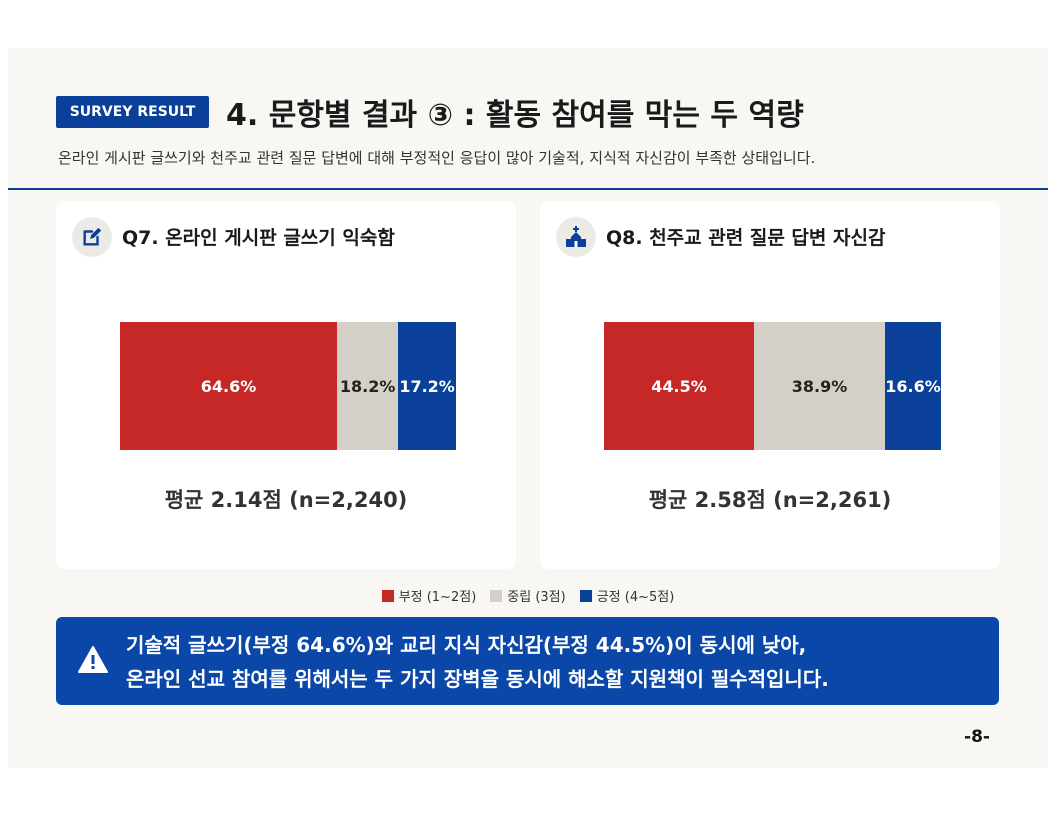 This screenshot has width=1056, height=816. I want to click on legend-item-neutral: 중립 (3점), so click(528, 595).